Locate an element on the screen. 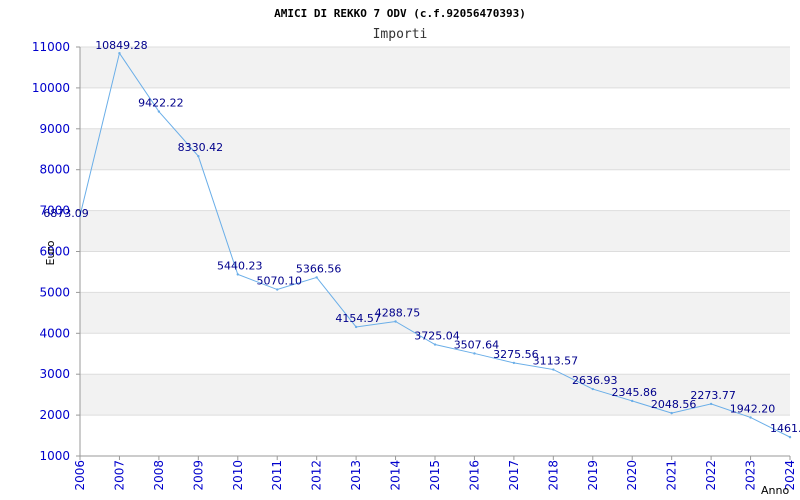 The width and height of the screenshot is (800, 500). x-tick-label: 2020 is located at coordinates (632, 475).